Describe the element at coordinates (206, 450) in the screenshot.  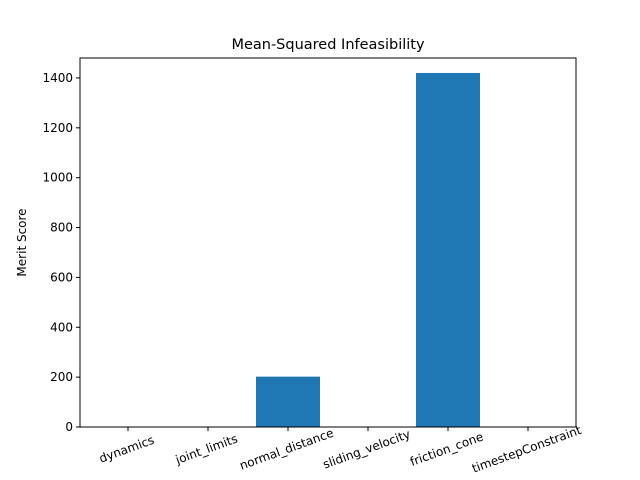
I see `x-tick-label: joint_limits` at that location.